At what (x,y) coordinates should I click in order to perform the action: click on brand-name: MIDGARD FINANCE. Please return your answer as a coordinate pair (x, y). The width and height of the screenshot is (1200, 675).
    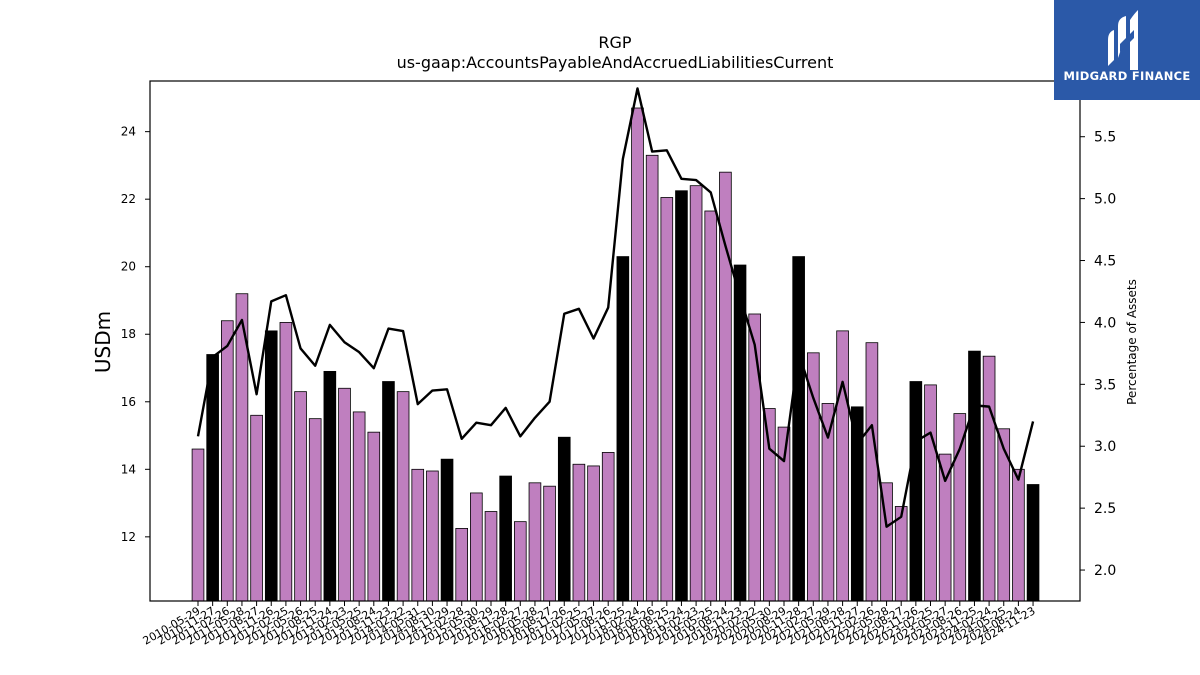
    Looking at the image, I should click on (1127, 76).